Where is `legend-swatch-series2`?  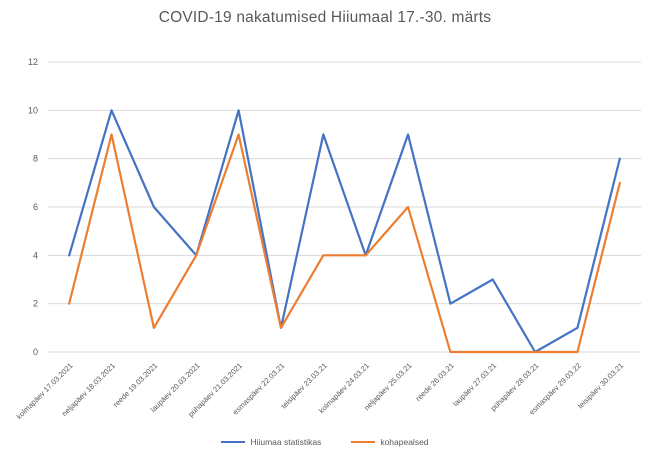 legend-swatch-series2 is located at coordinates (363, 442).